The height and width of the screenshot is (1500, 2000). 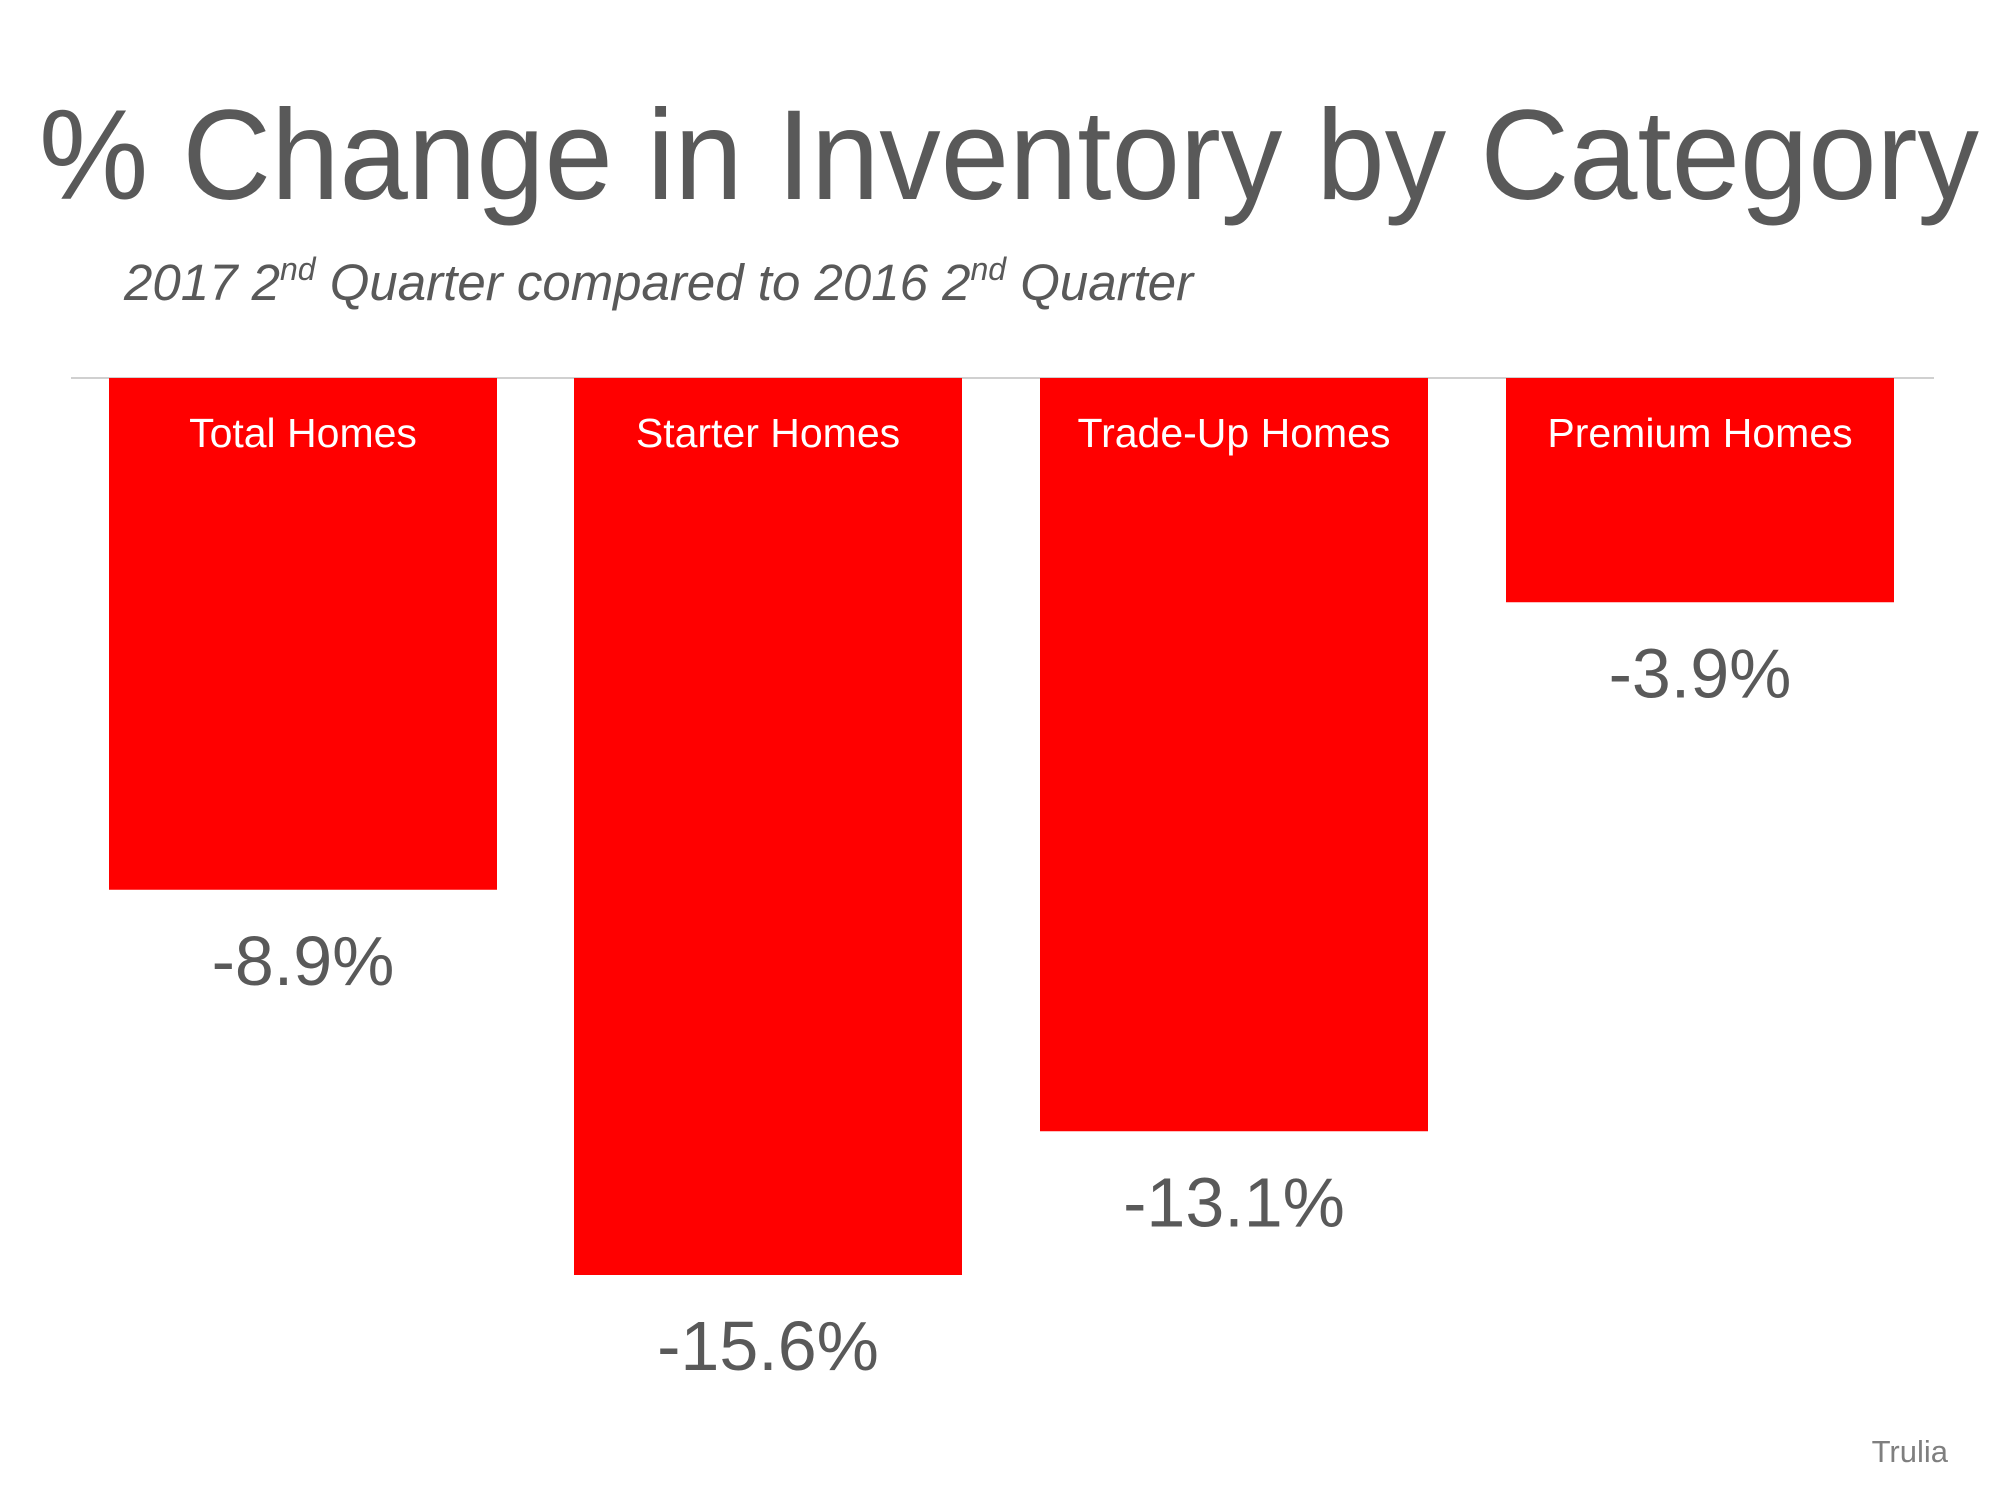 I want to click on chart-title: % Change in Inventory by Category, so click(x=1009, y=155).